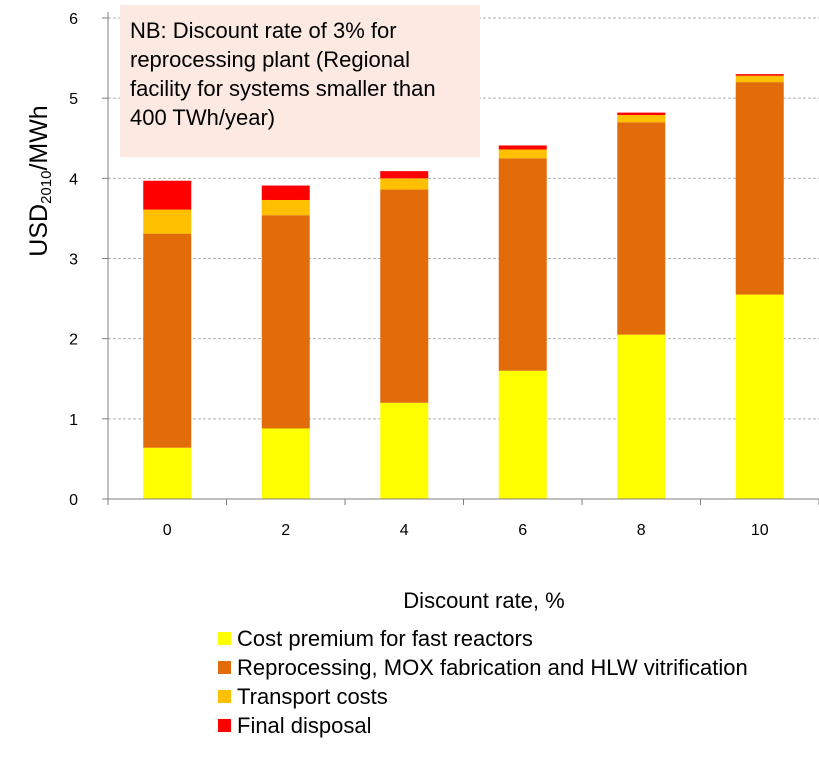  What do you see at coordinates (73, 420) in the screenshot?
I see `y-tick-label: 1` at bounding box center [73, 420].